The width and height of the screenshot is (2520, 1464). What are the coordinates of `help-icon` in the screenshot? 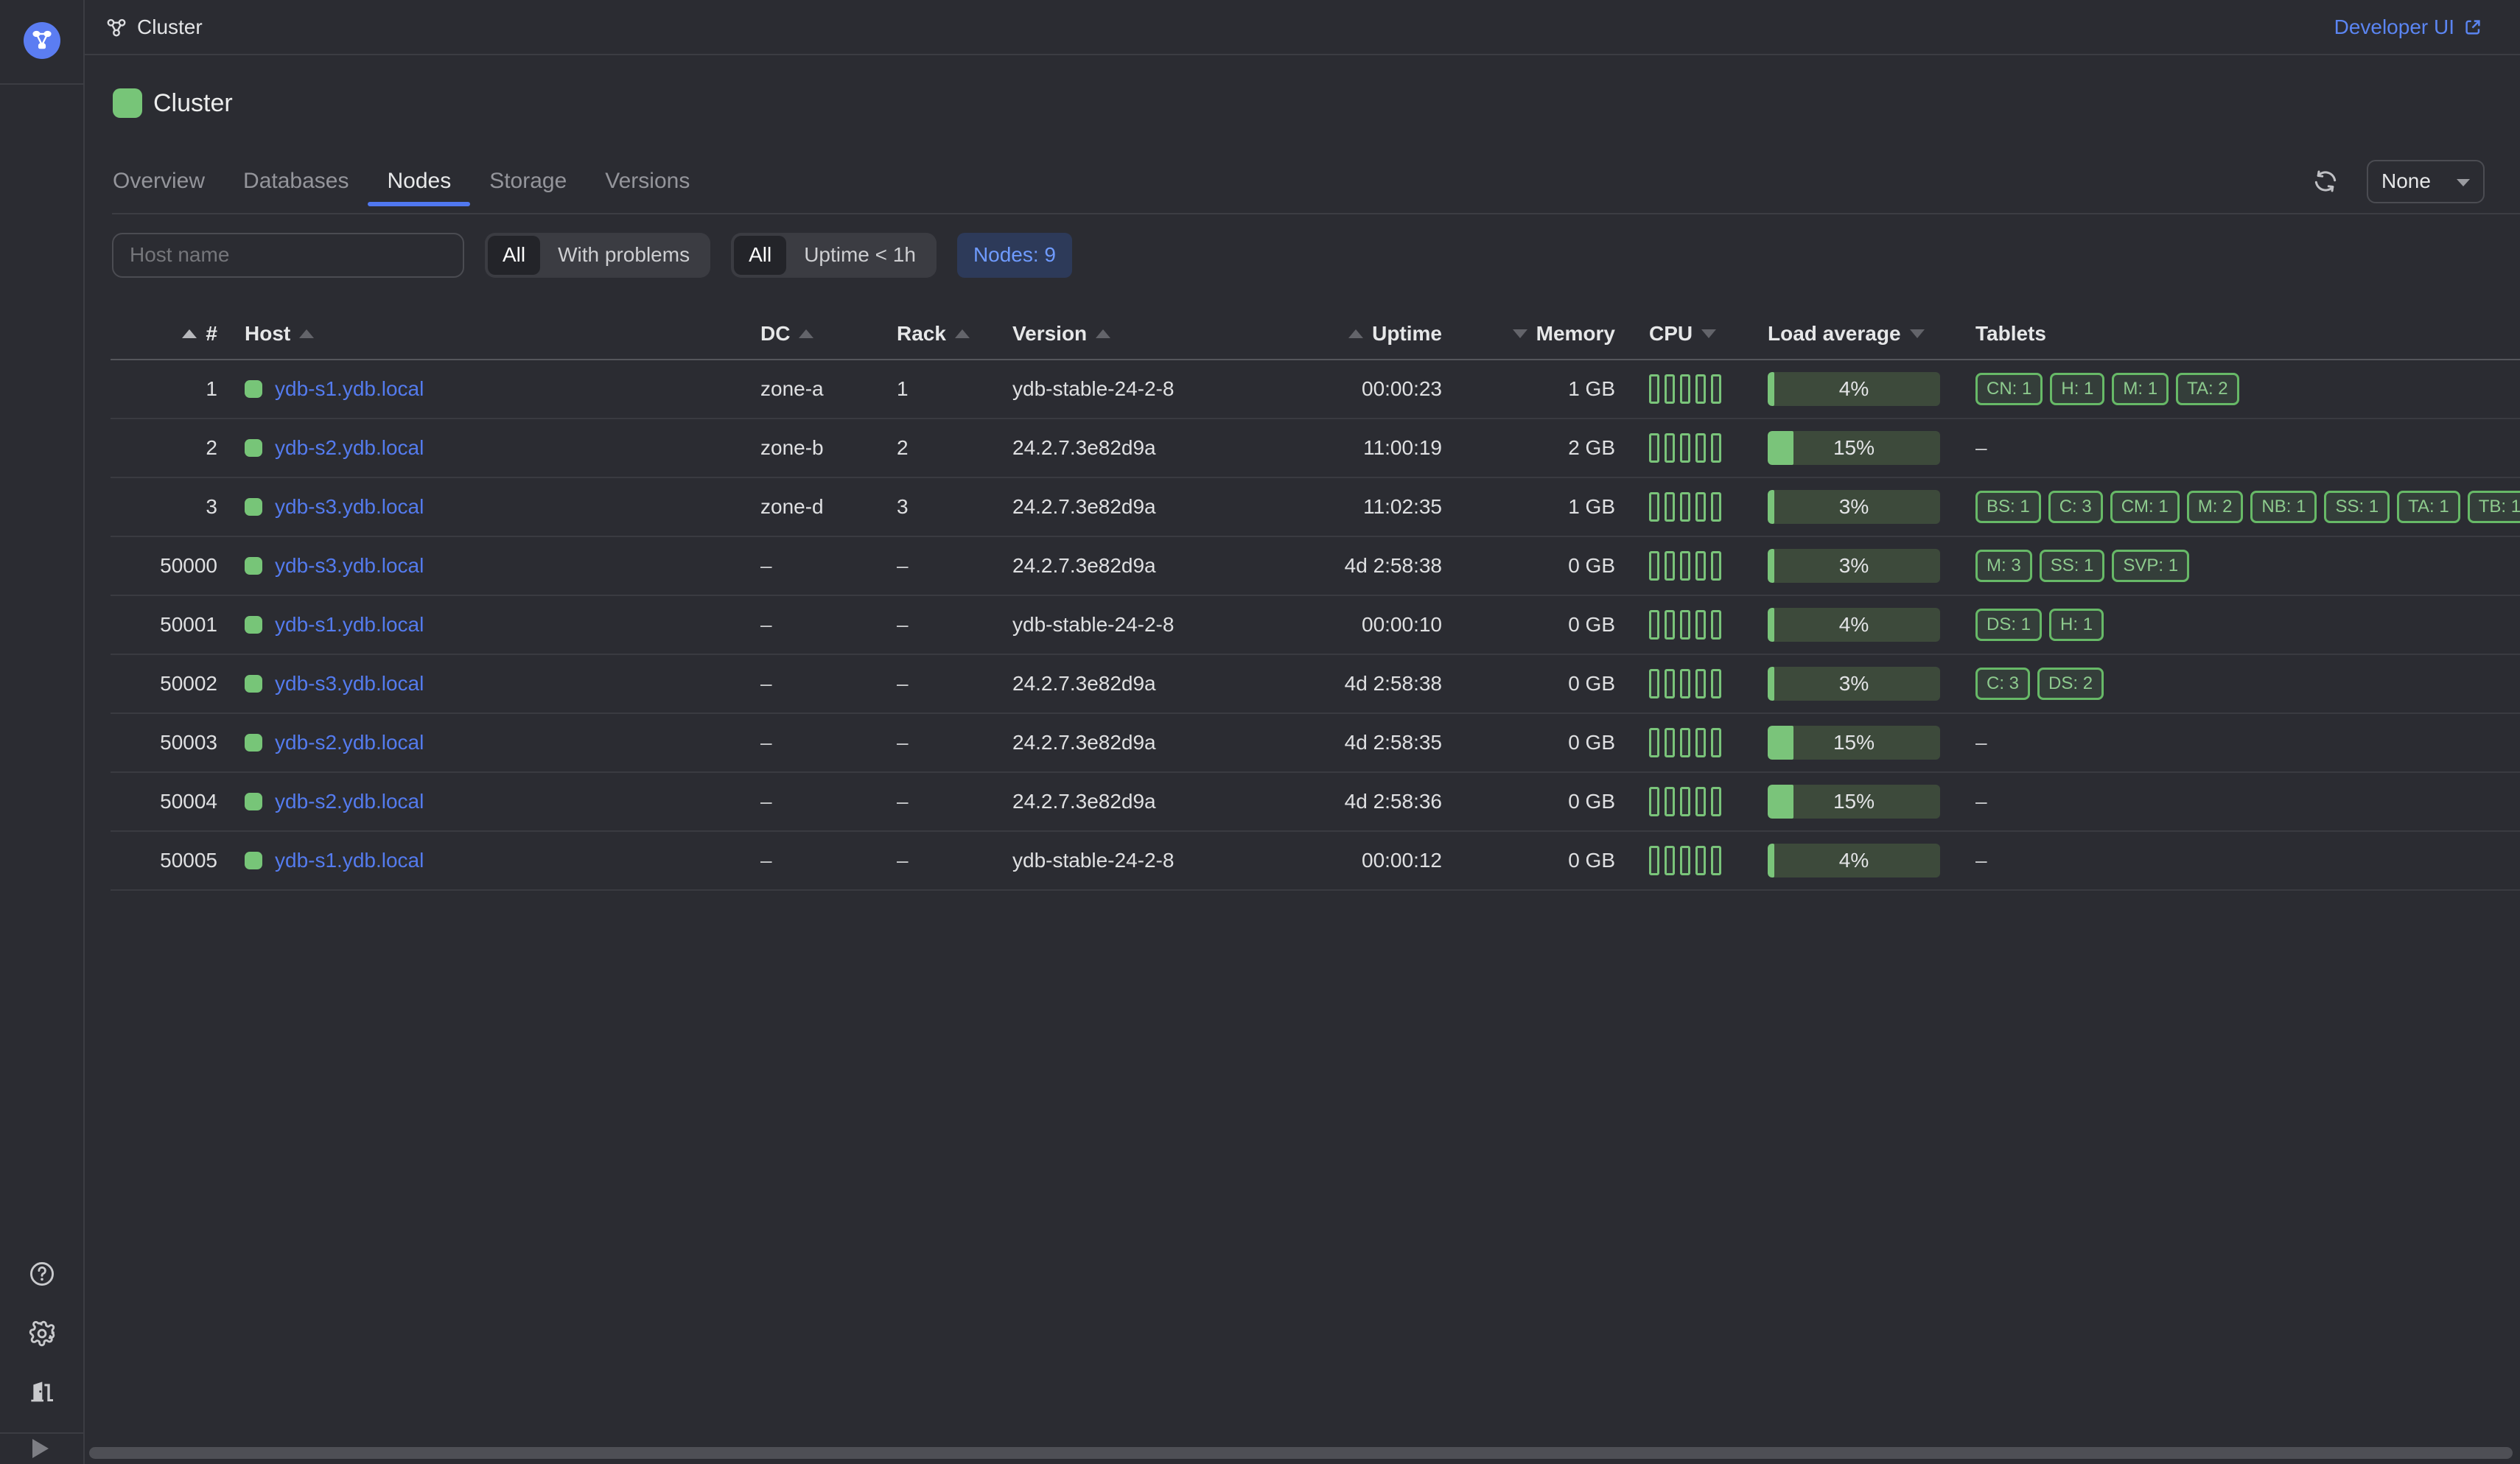 It's located at (42, 1274).